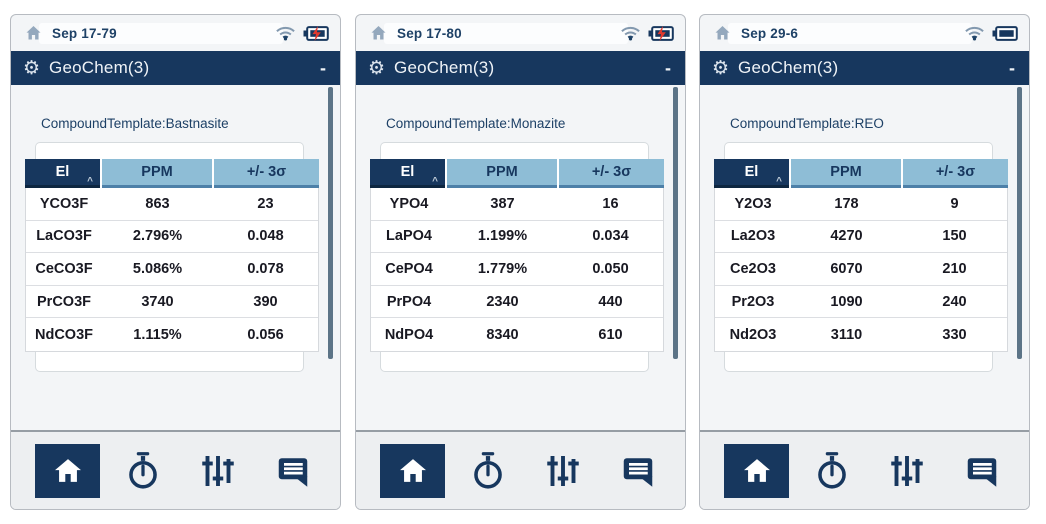  What do you see at coordinates (807, 123) in the screenshot?
I see `compound-template-label: CompoundTemplate:REO` at bounding box center [807, 123].